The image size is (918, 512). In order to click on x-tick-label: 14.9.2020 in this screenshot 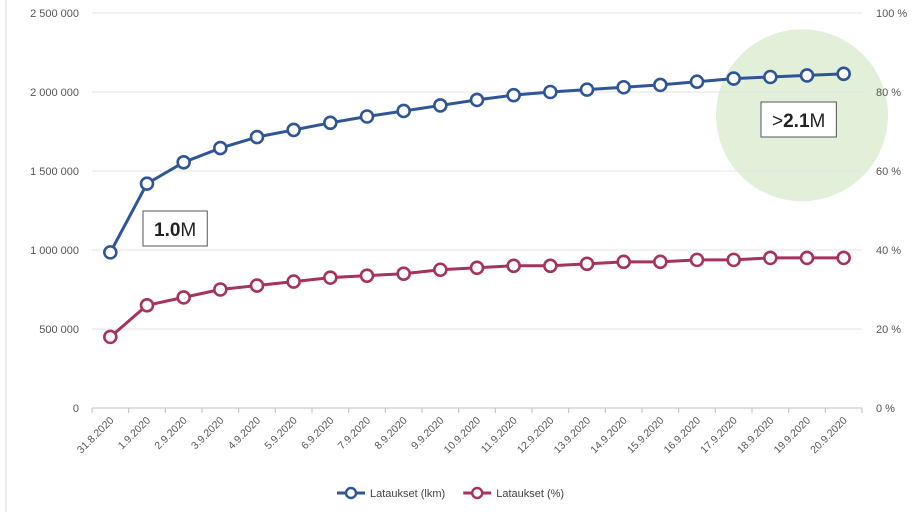, I will do `click(609, 436)`.